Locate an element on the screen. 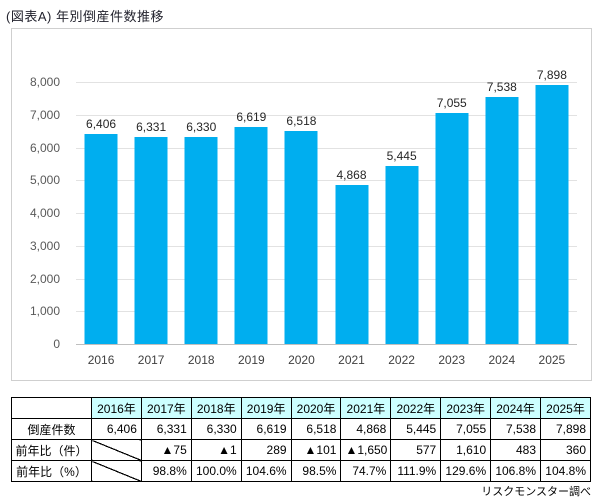 The height and width of the screenshot is (499, 600). value-cell: 7,055 is located at coordinates (466, 429).